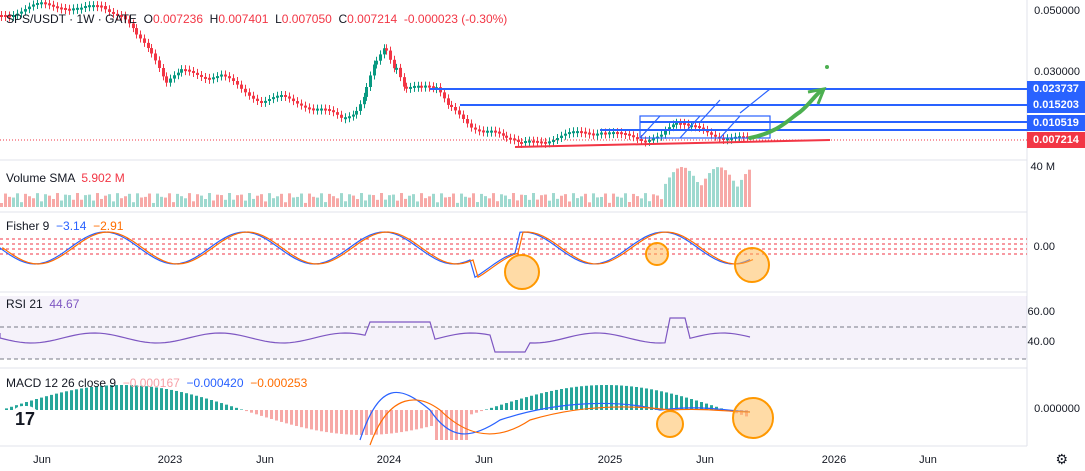  What do you see at coordinates (827, 67) in the screenshot?
I see `target-dot` at bounding box center [827, 67].